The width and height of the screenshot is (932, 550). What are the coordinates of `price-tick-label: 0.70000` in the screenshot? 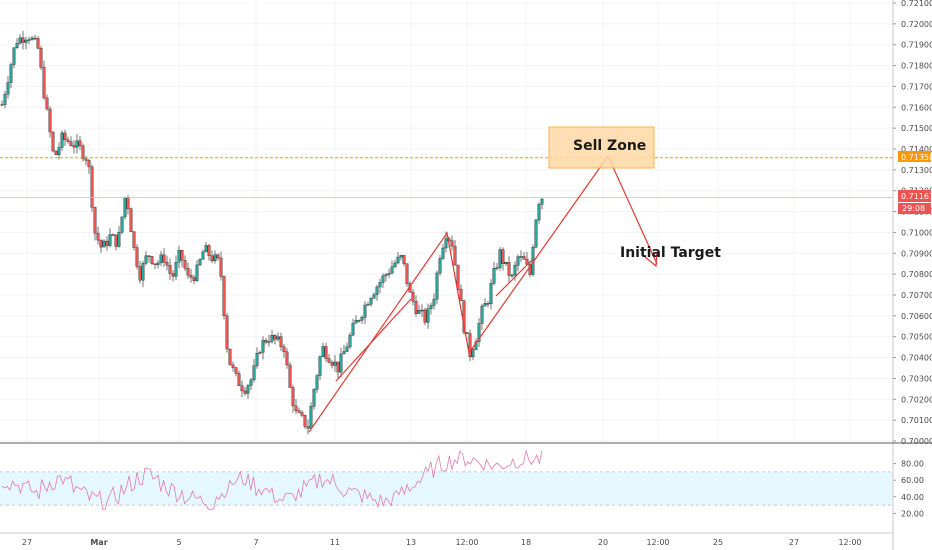 It's located at (916, 441).